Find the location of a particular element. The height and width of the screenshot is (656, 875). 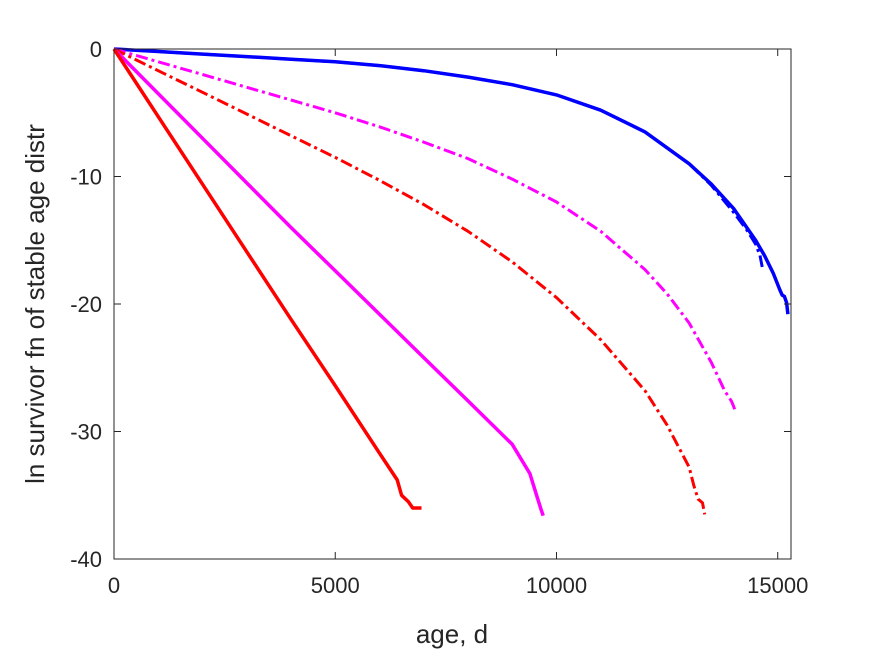

x-tick-label: 10000 is located at coordinates (556, 585).